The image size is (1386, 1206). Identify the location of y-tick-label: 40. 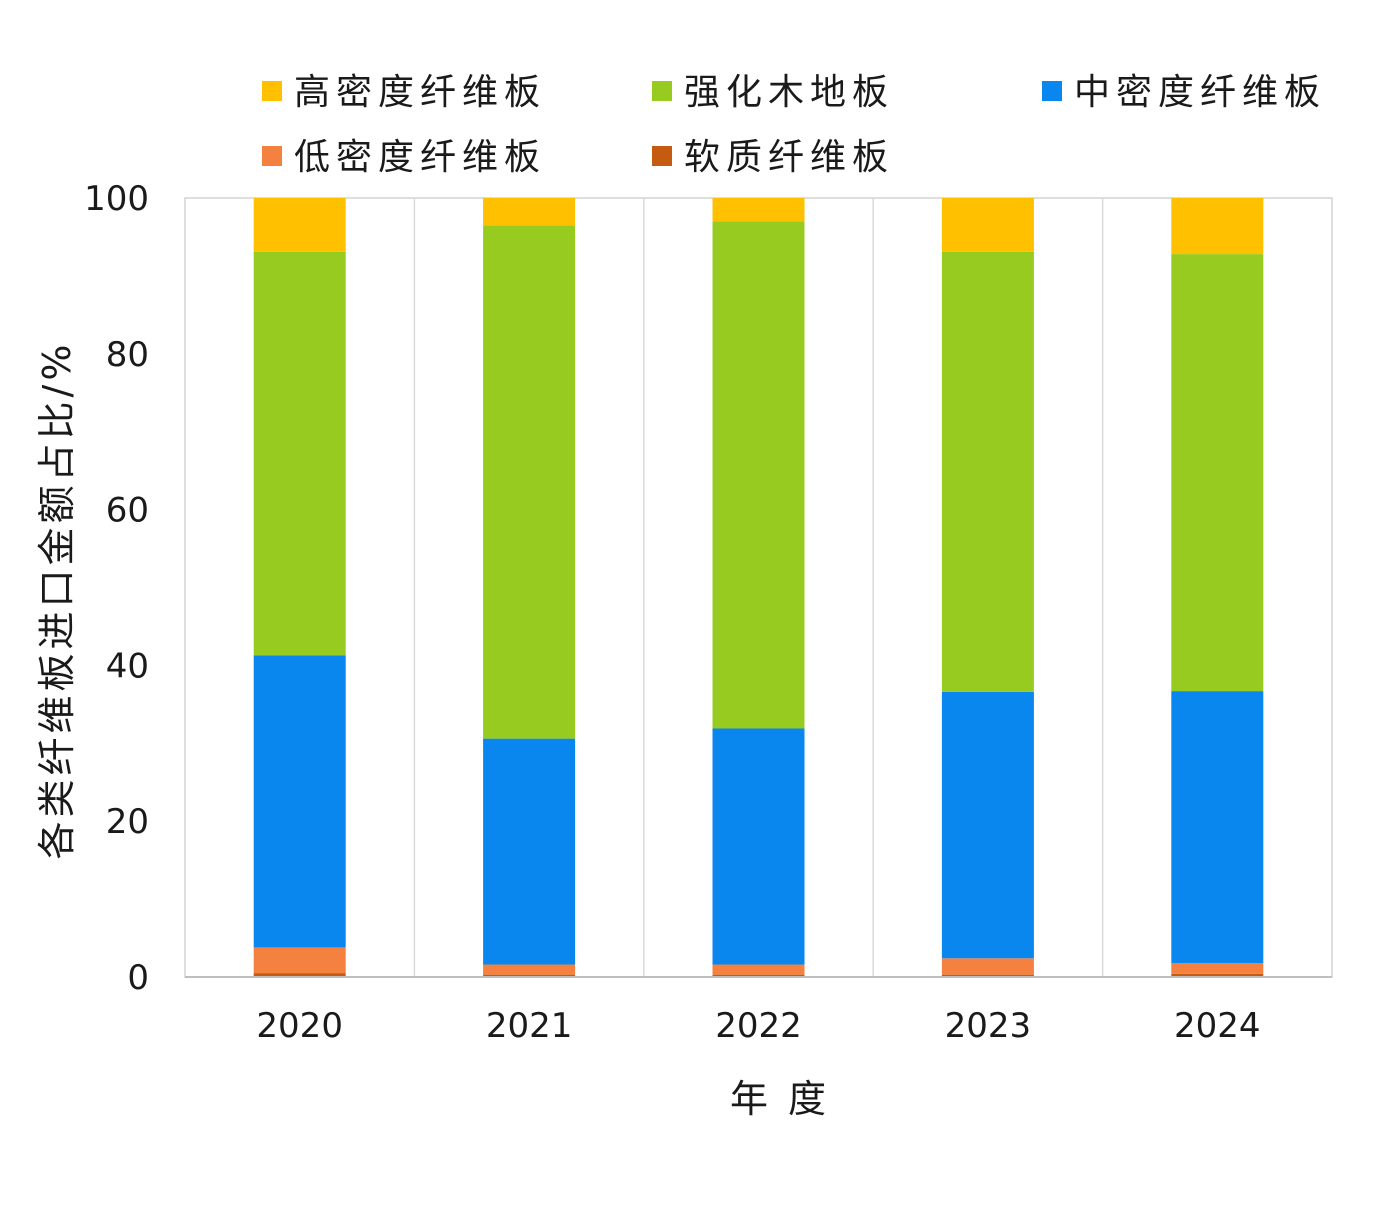
(127, 666).